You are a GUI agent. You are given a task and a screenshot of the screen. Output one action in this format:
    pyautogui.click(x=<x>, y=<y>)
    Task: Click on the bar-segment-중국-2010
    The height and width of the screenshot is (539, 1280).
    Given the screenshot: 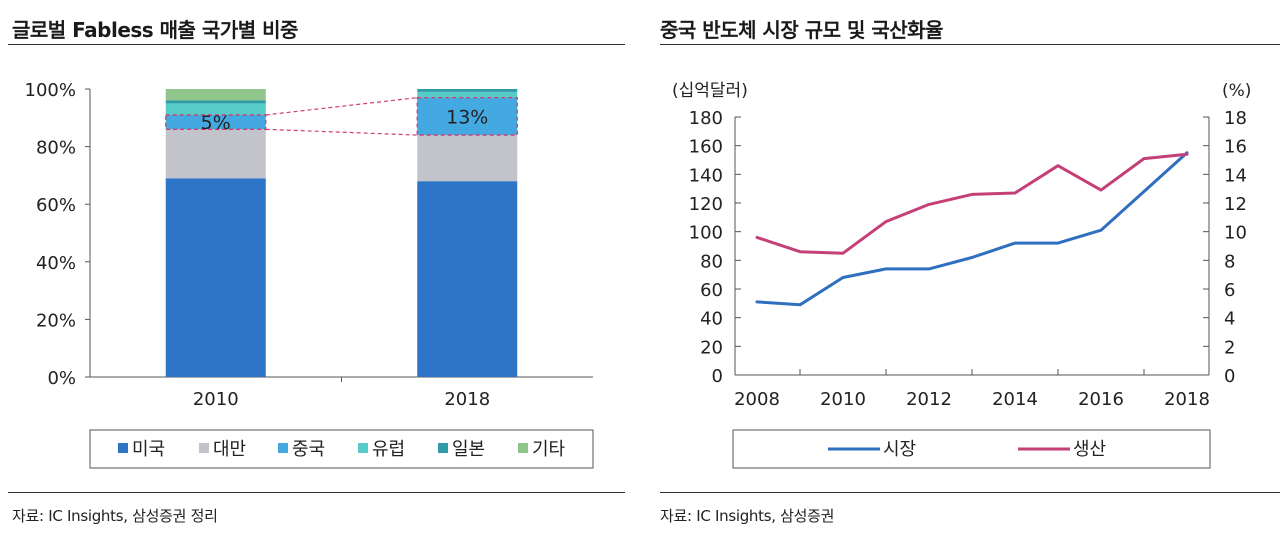 What is the action you would take?
    pyautogui.click(x=215, y=122)
    